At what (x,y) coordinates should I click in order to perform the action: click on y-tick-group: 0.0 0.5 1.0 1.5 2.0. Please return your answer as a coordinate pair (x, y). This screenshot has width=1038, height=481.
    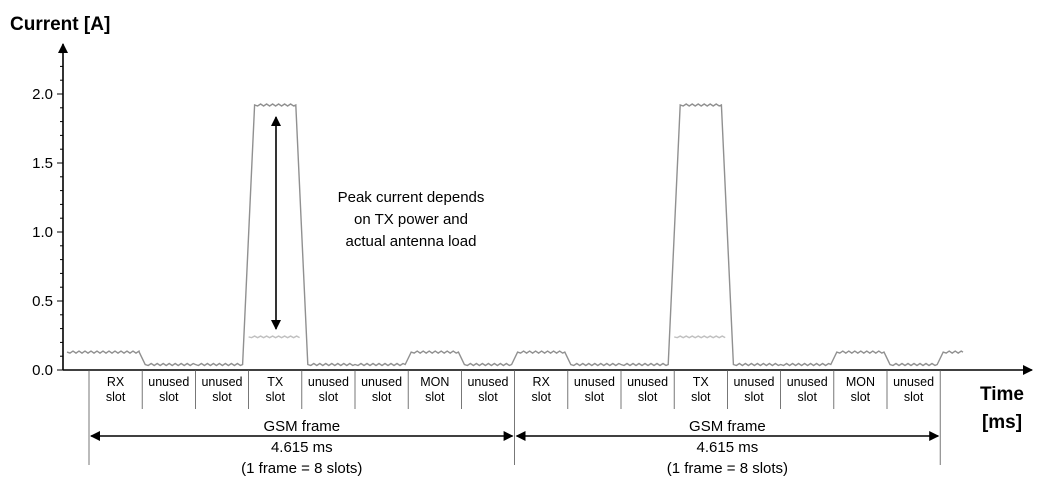
    Looking at the image, I should click on (47, 215).